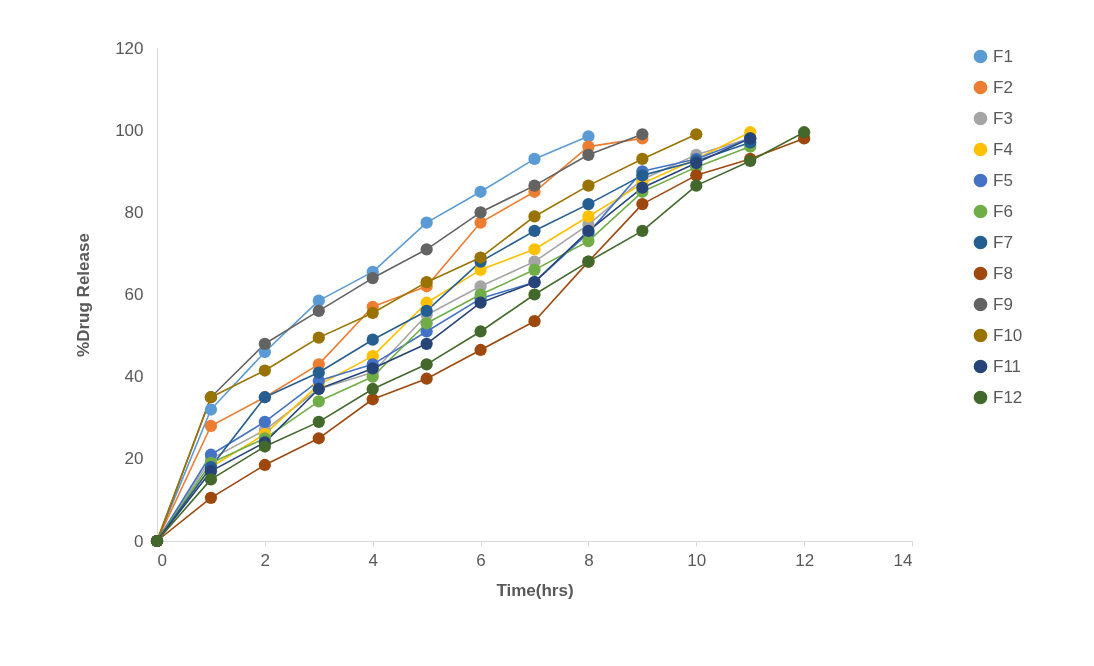 This screenshot has width=1094, height=666. What do you see at coordinates (1003, 242) in the screenshot?
I see `legend-label: F7` at bounding box center [1003, 242].